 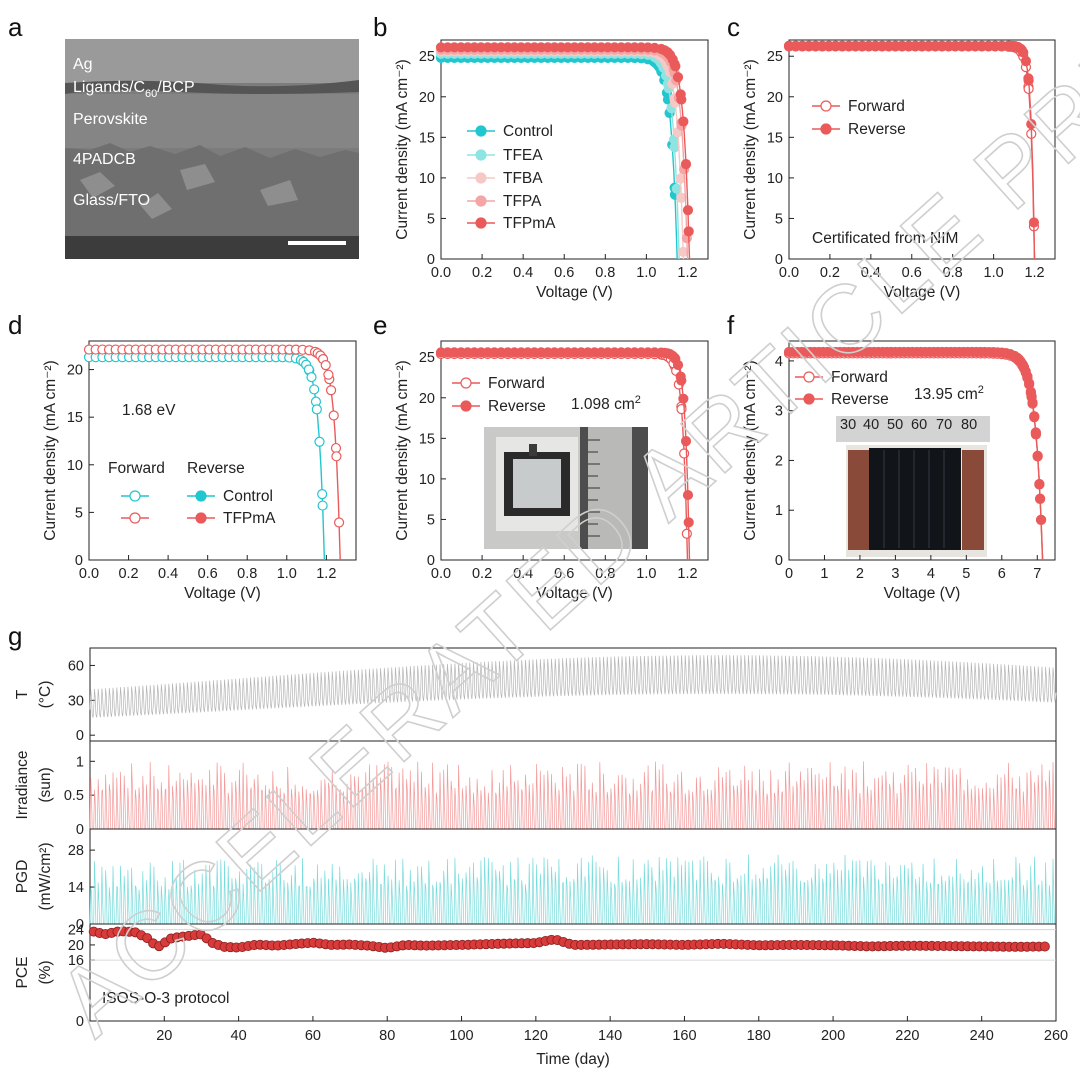 What do you see at coordinates (134, 89) in the screenshot?
I see `layer-ligands-label: Ligands/C60/BCP` at bounding box center [134, 89].